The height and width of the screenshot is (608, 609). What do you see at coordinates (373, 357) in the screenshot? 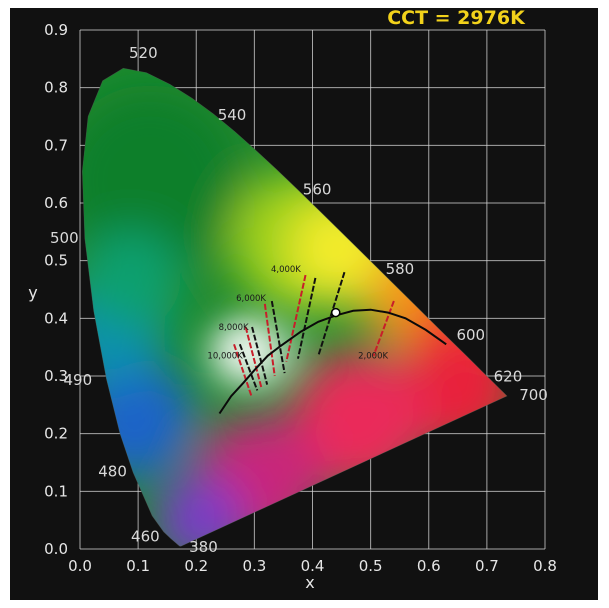
I see `isotherm-label: 2,000K` at bounding box center [373, 357].